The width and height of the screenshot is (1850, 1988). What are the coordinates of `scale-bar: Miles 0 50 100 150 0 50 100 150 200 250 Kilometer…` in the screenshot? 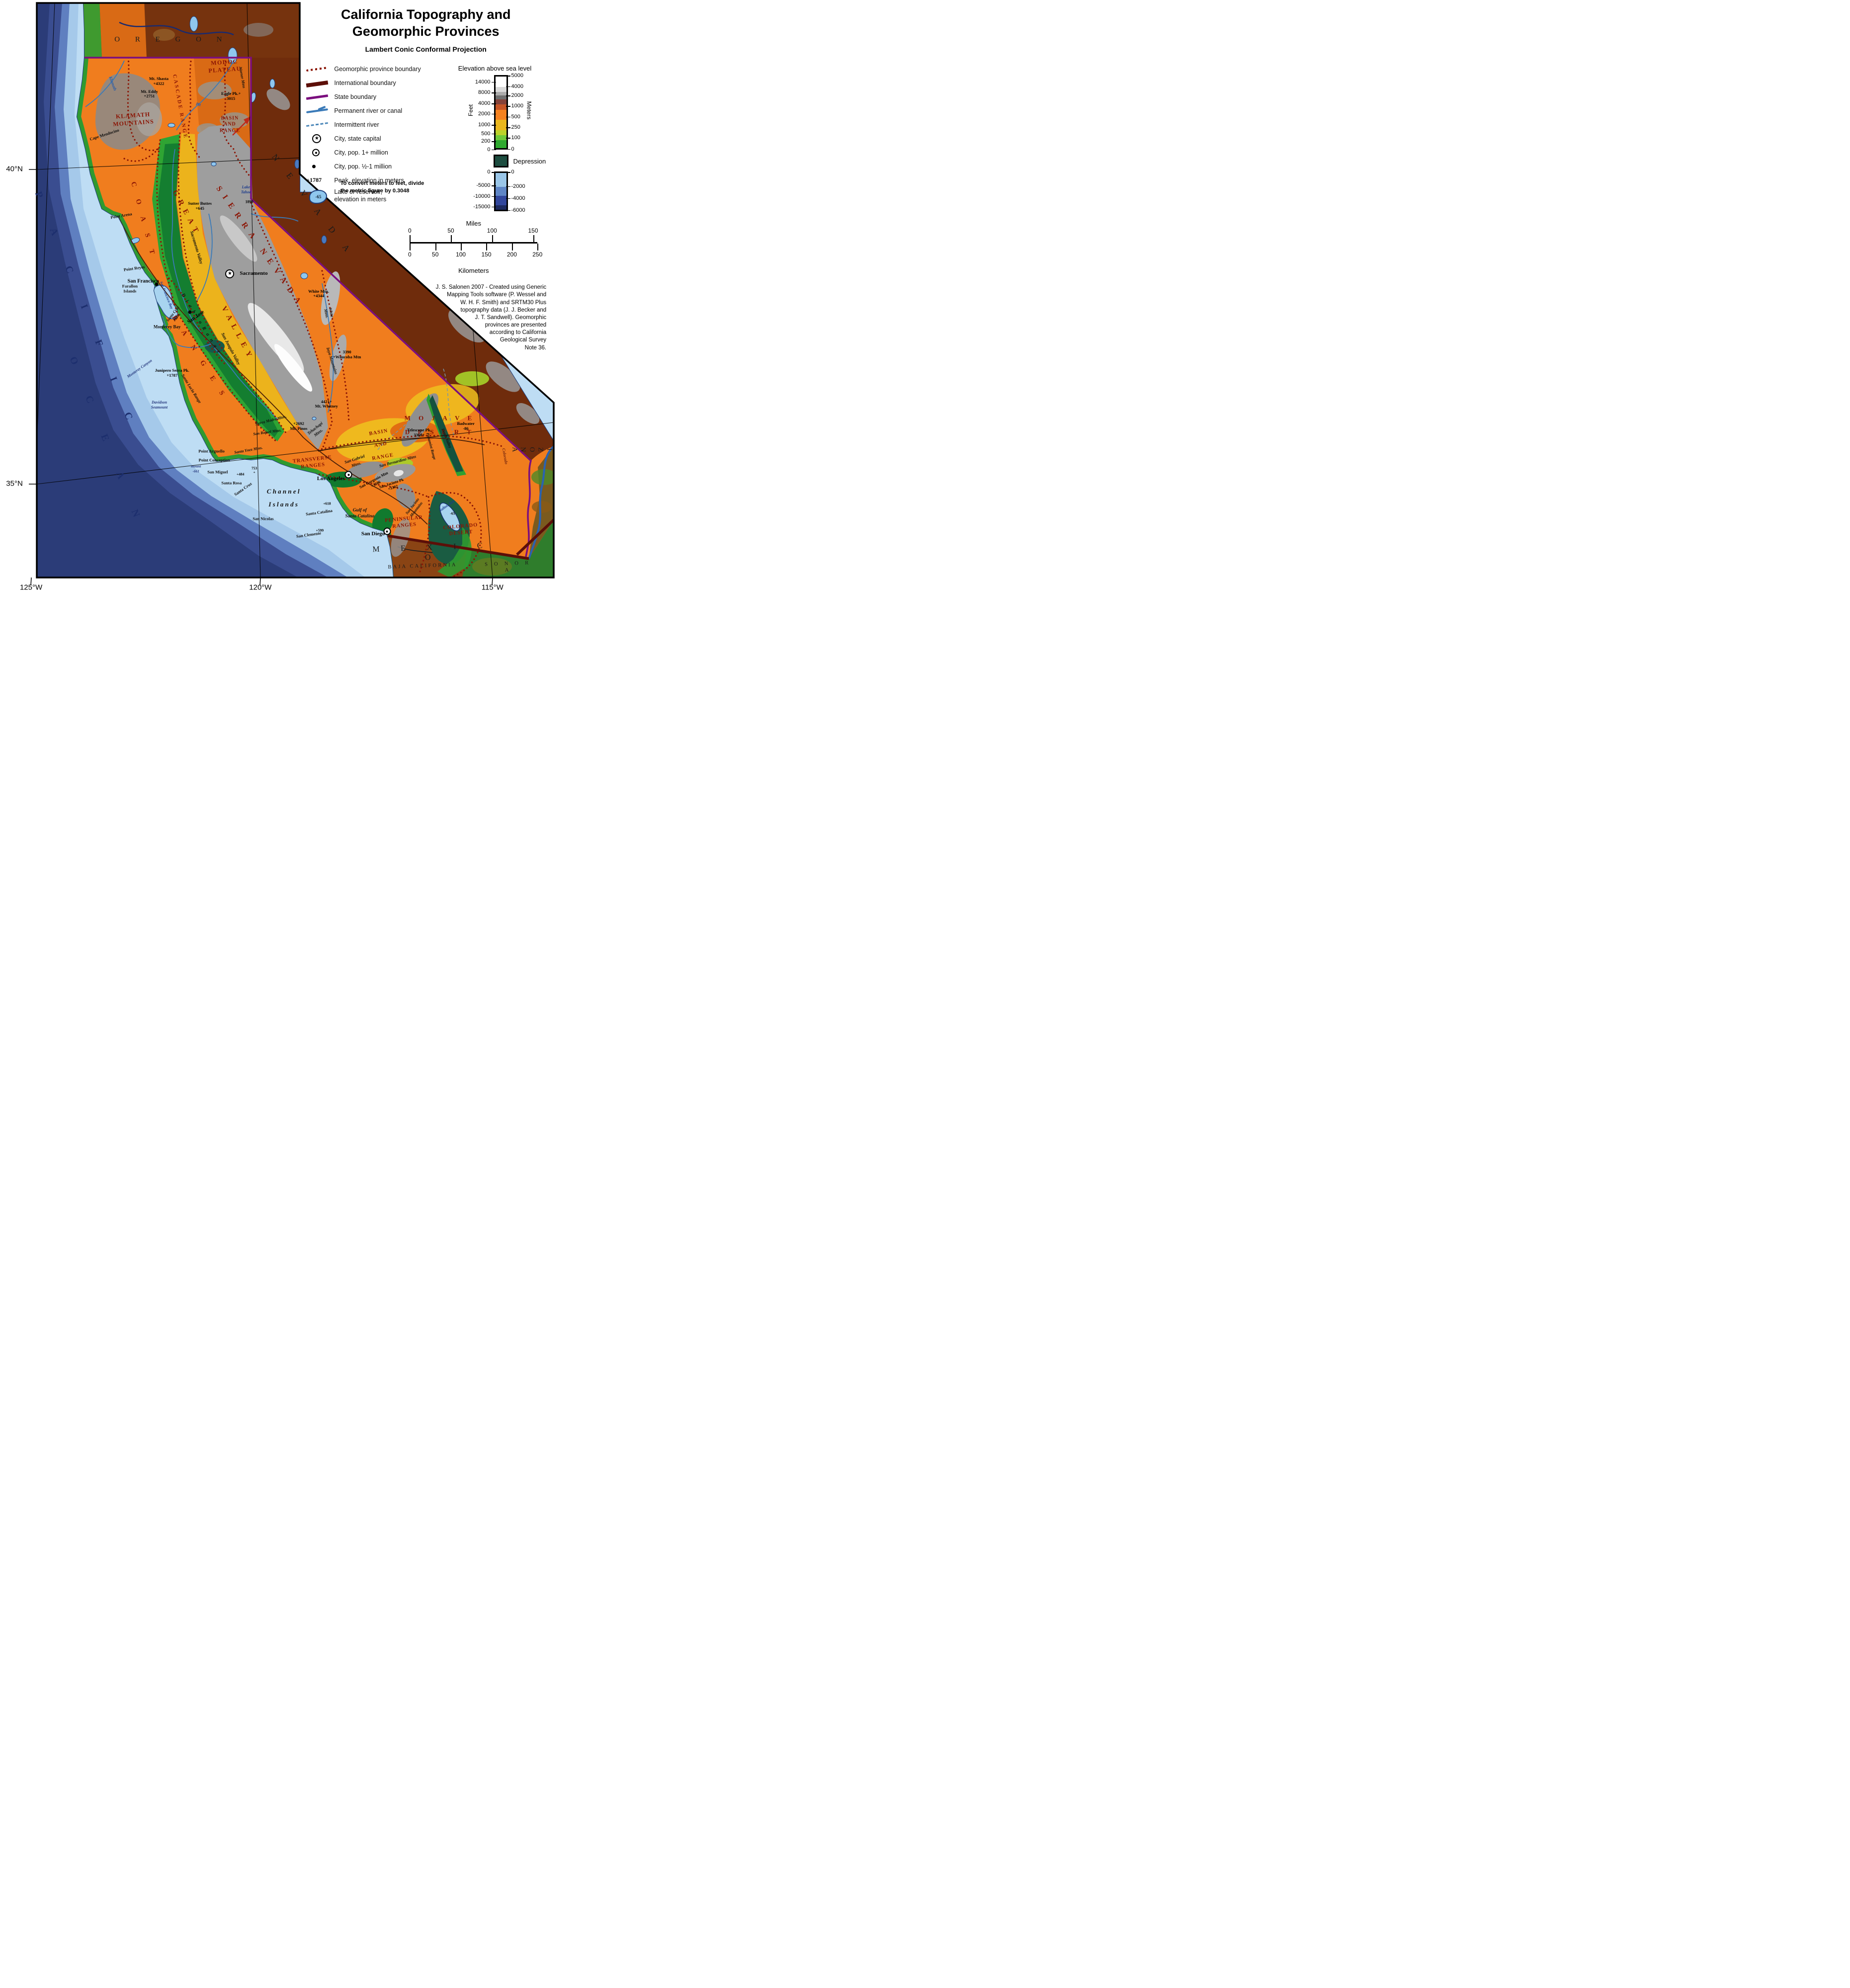 It's located at (475, 246).